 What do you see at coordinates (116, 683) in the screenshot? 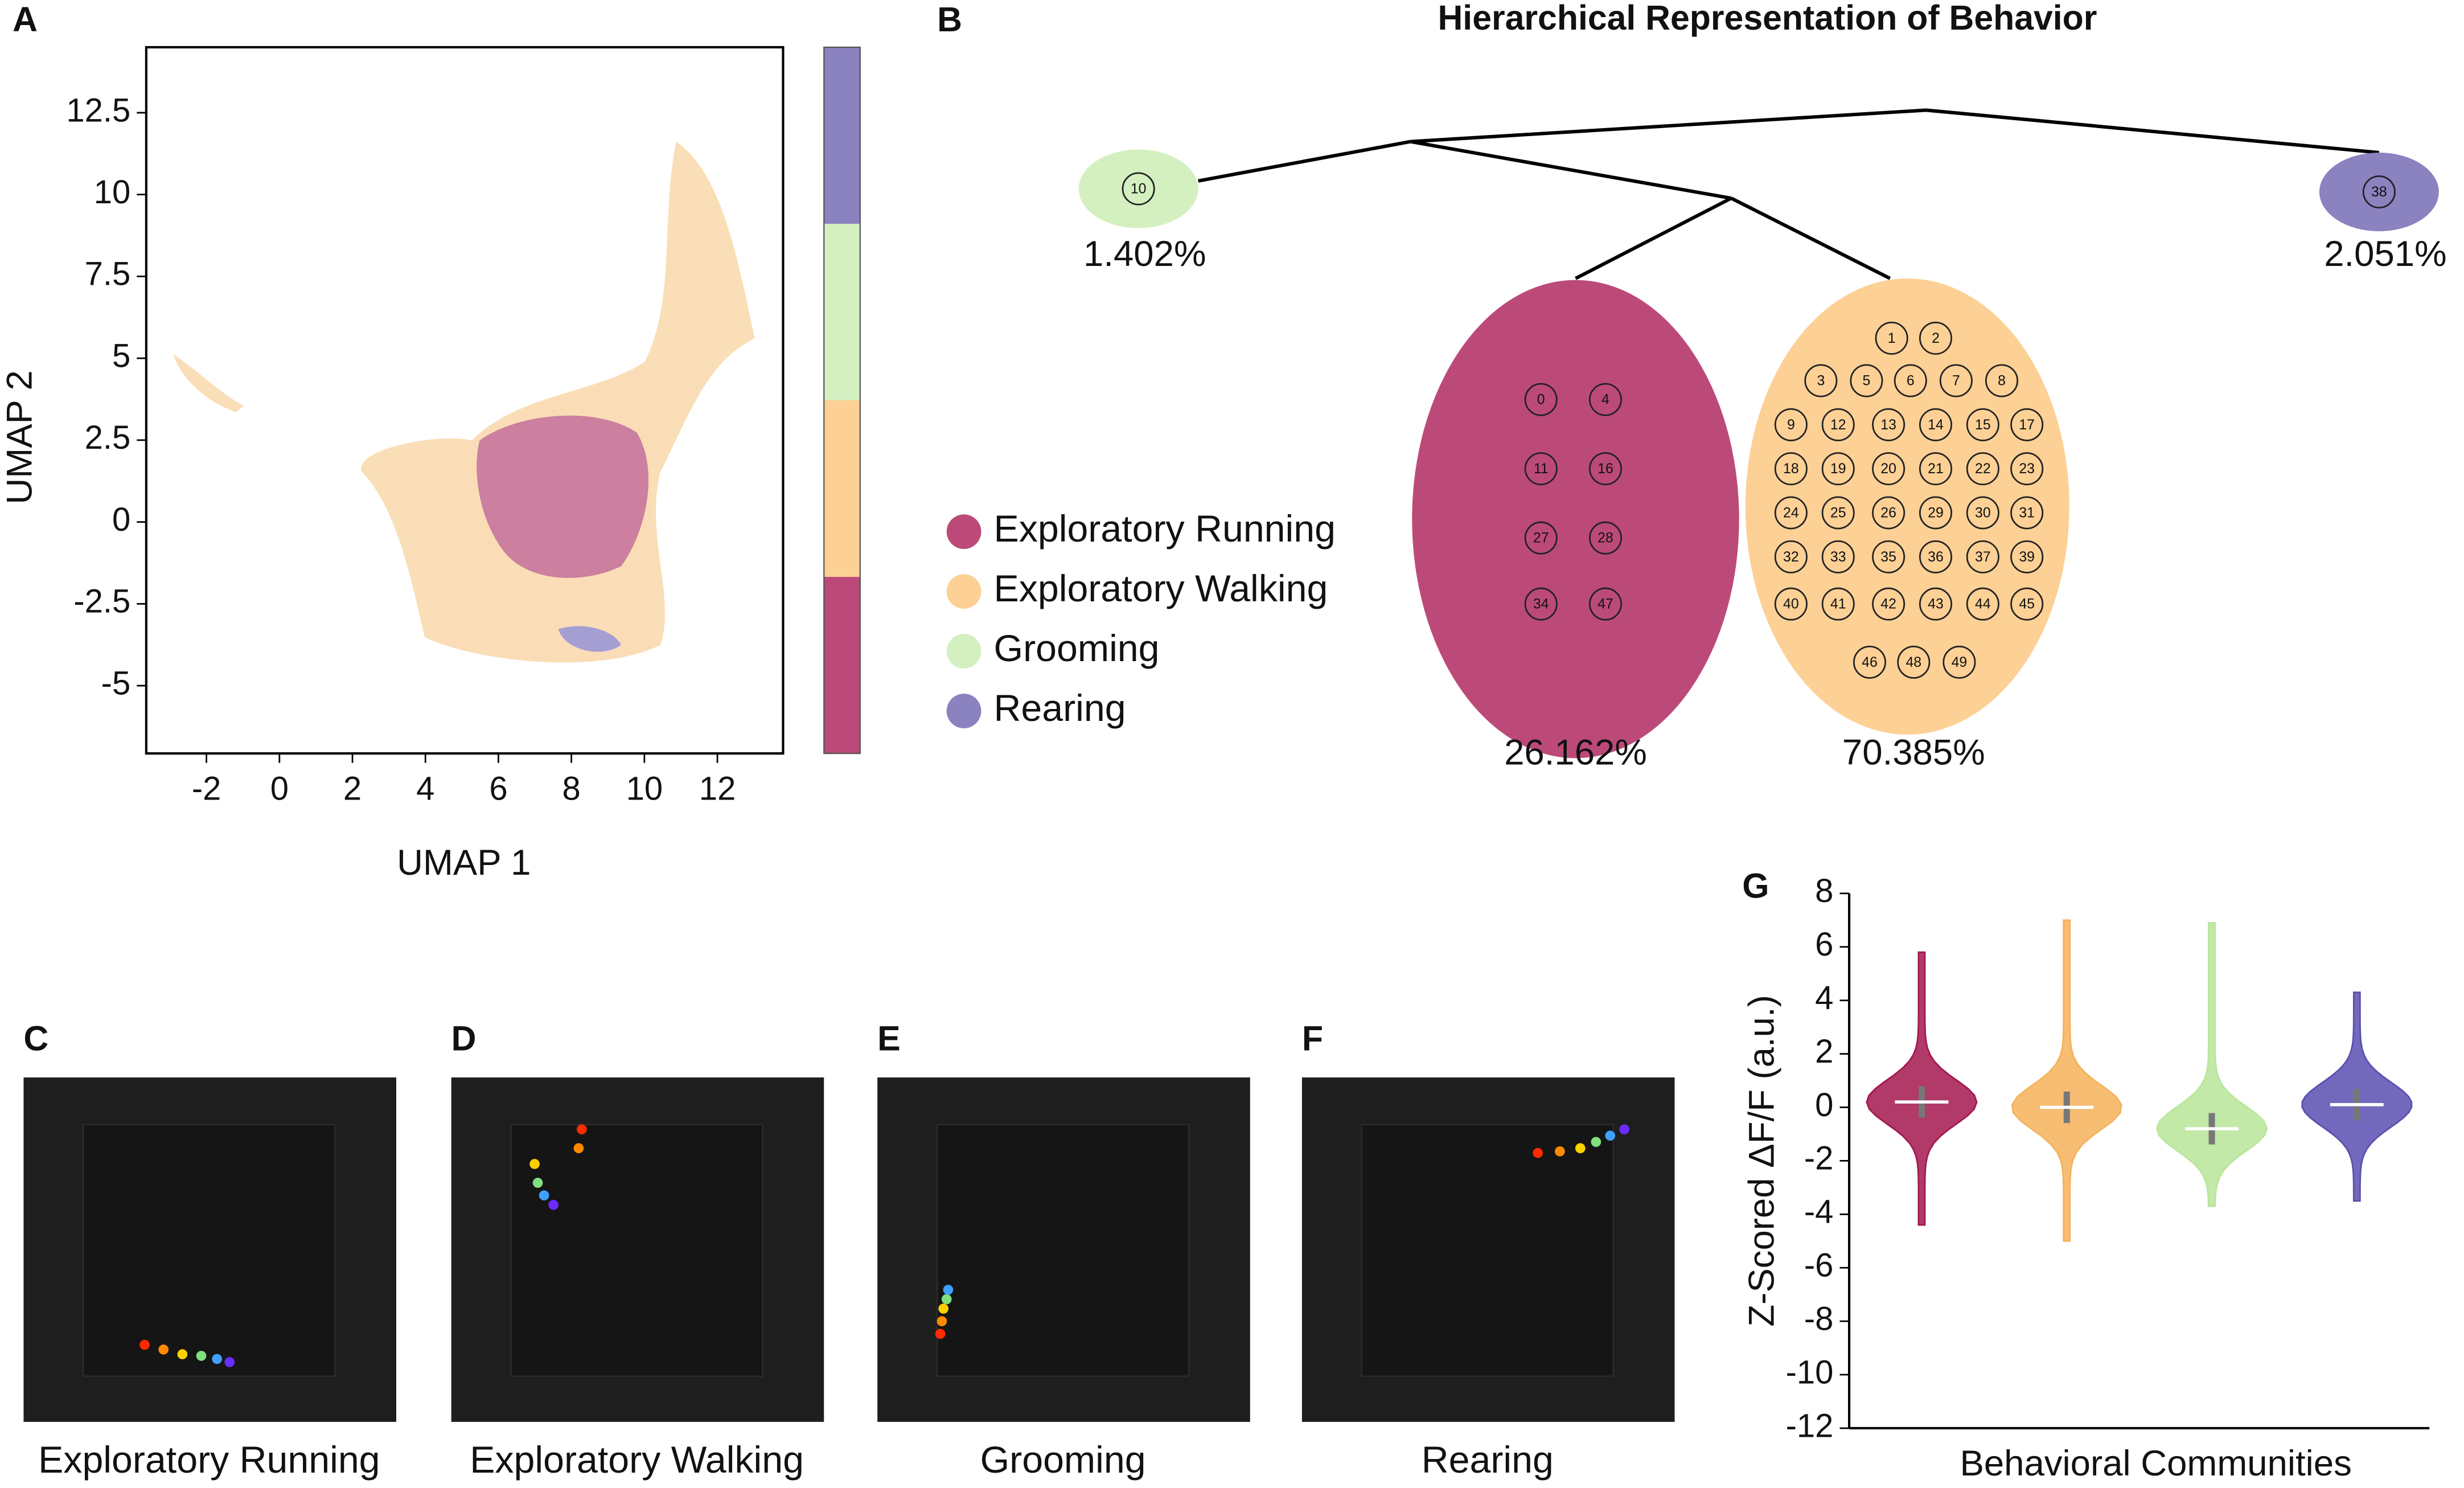
I see `y-tick-label: -5` at bounding box center [116, 683].